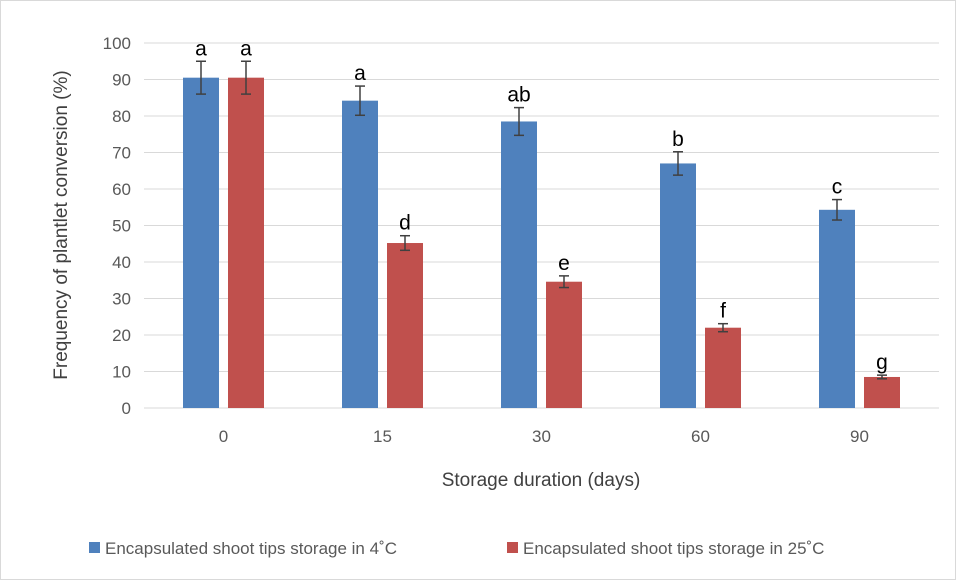 Image resolution: width=956 pixels, height=584 pixels. Describe the element at coordinates (223, 436) in the screenshot. I see `x-tick-label: 0` at that location.